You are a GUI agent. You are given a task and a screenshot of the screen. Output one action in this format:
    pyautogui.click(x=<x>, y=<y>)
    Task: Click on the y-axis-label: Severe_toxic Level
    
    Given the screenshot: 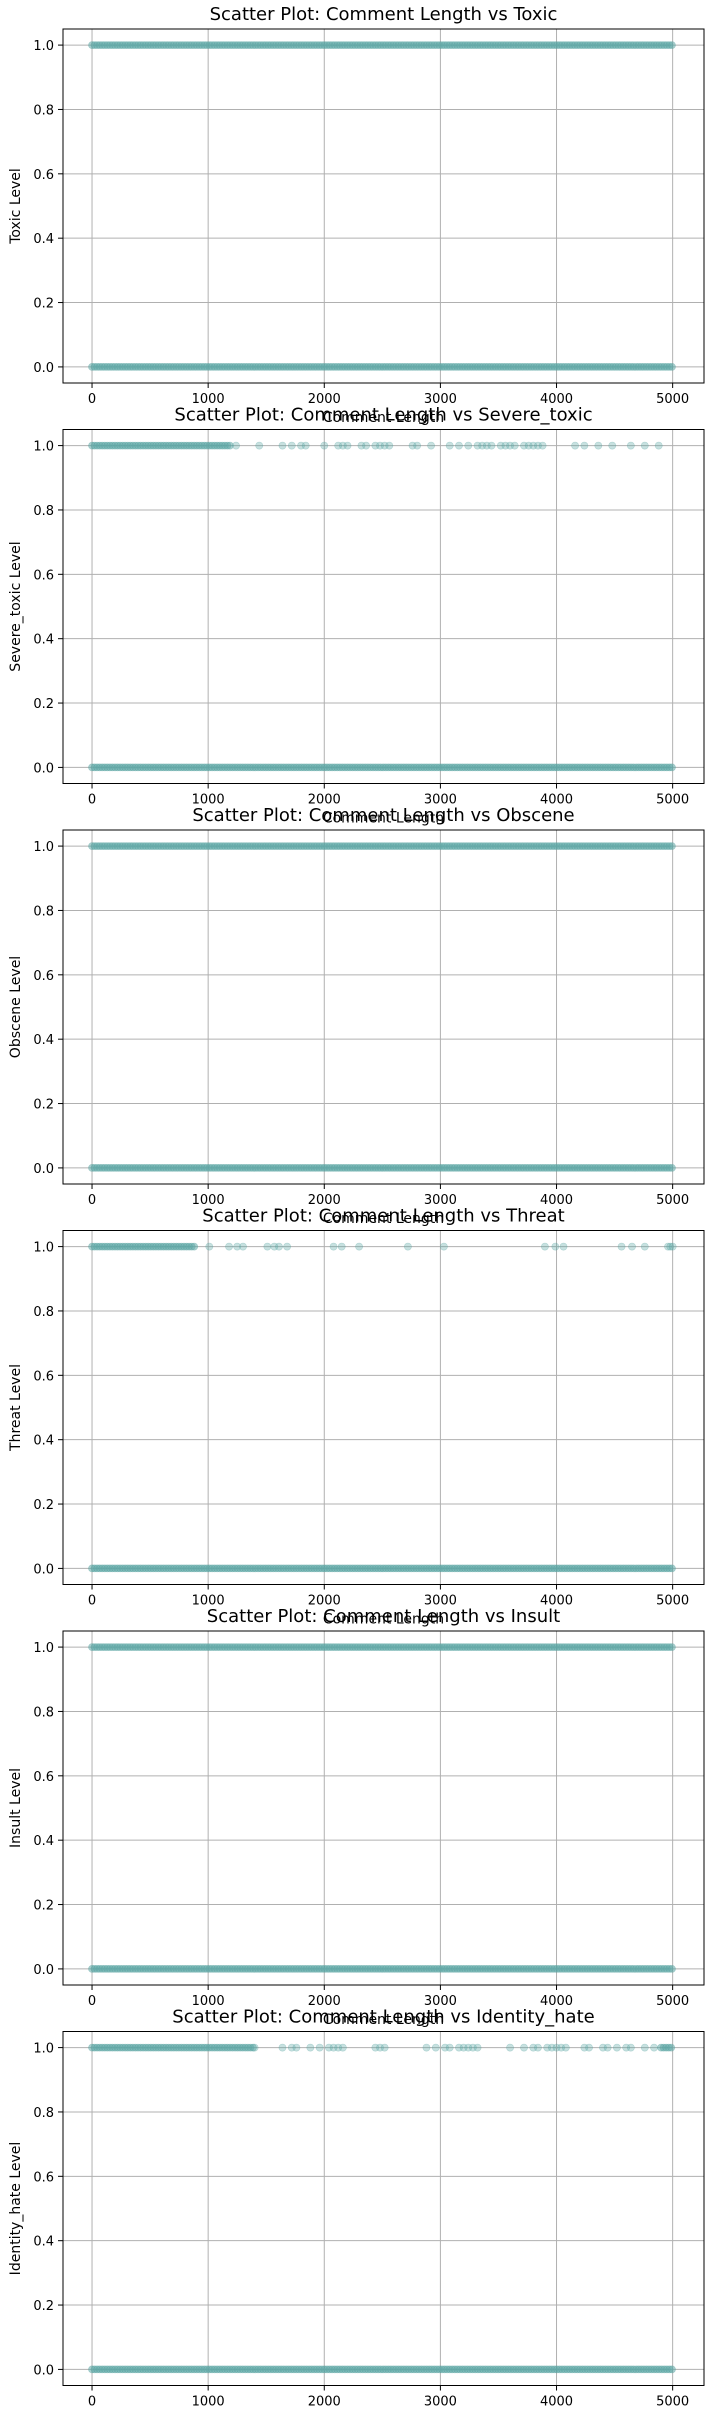 What is the action you would take?
    pyautogui.click(x=16, y=606)
    